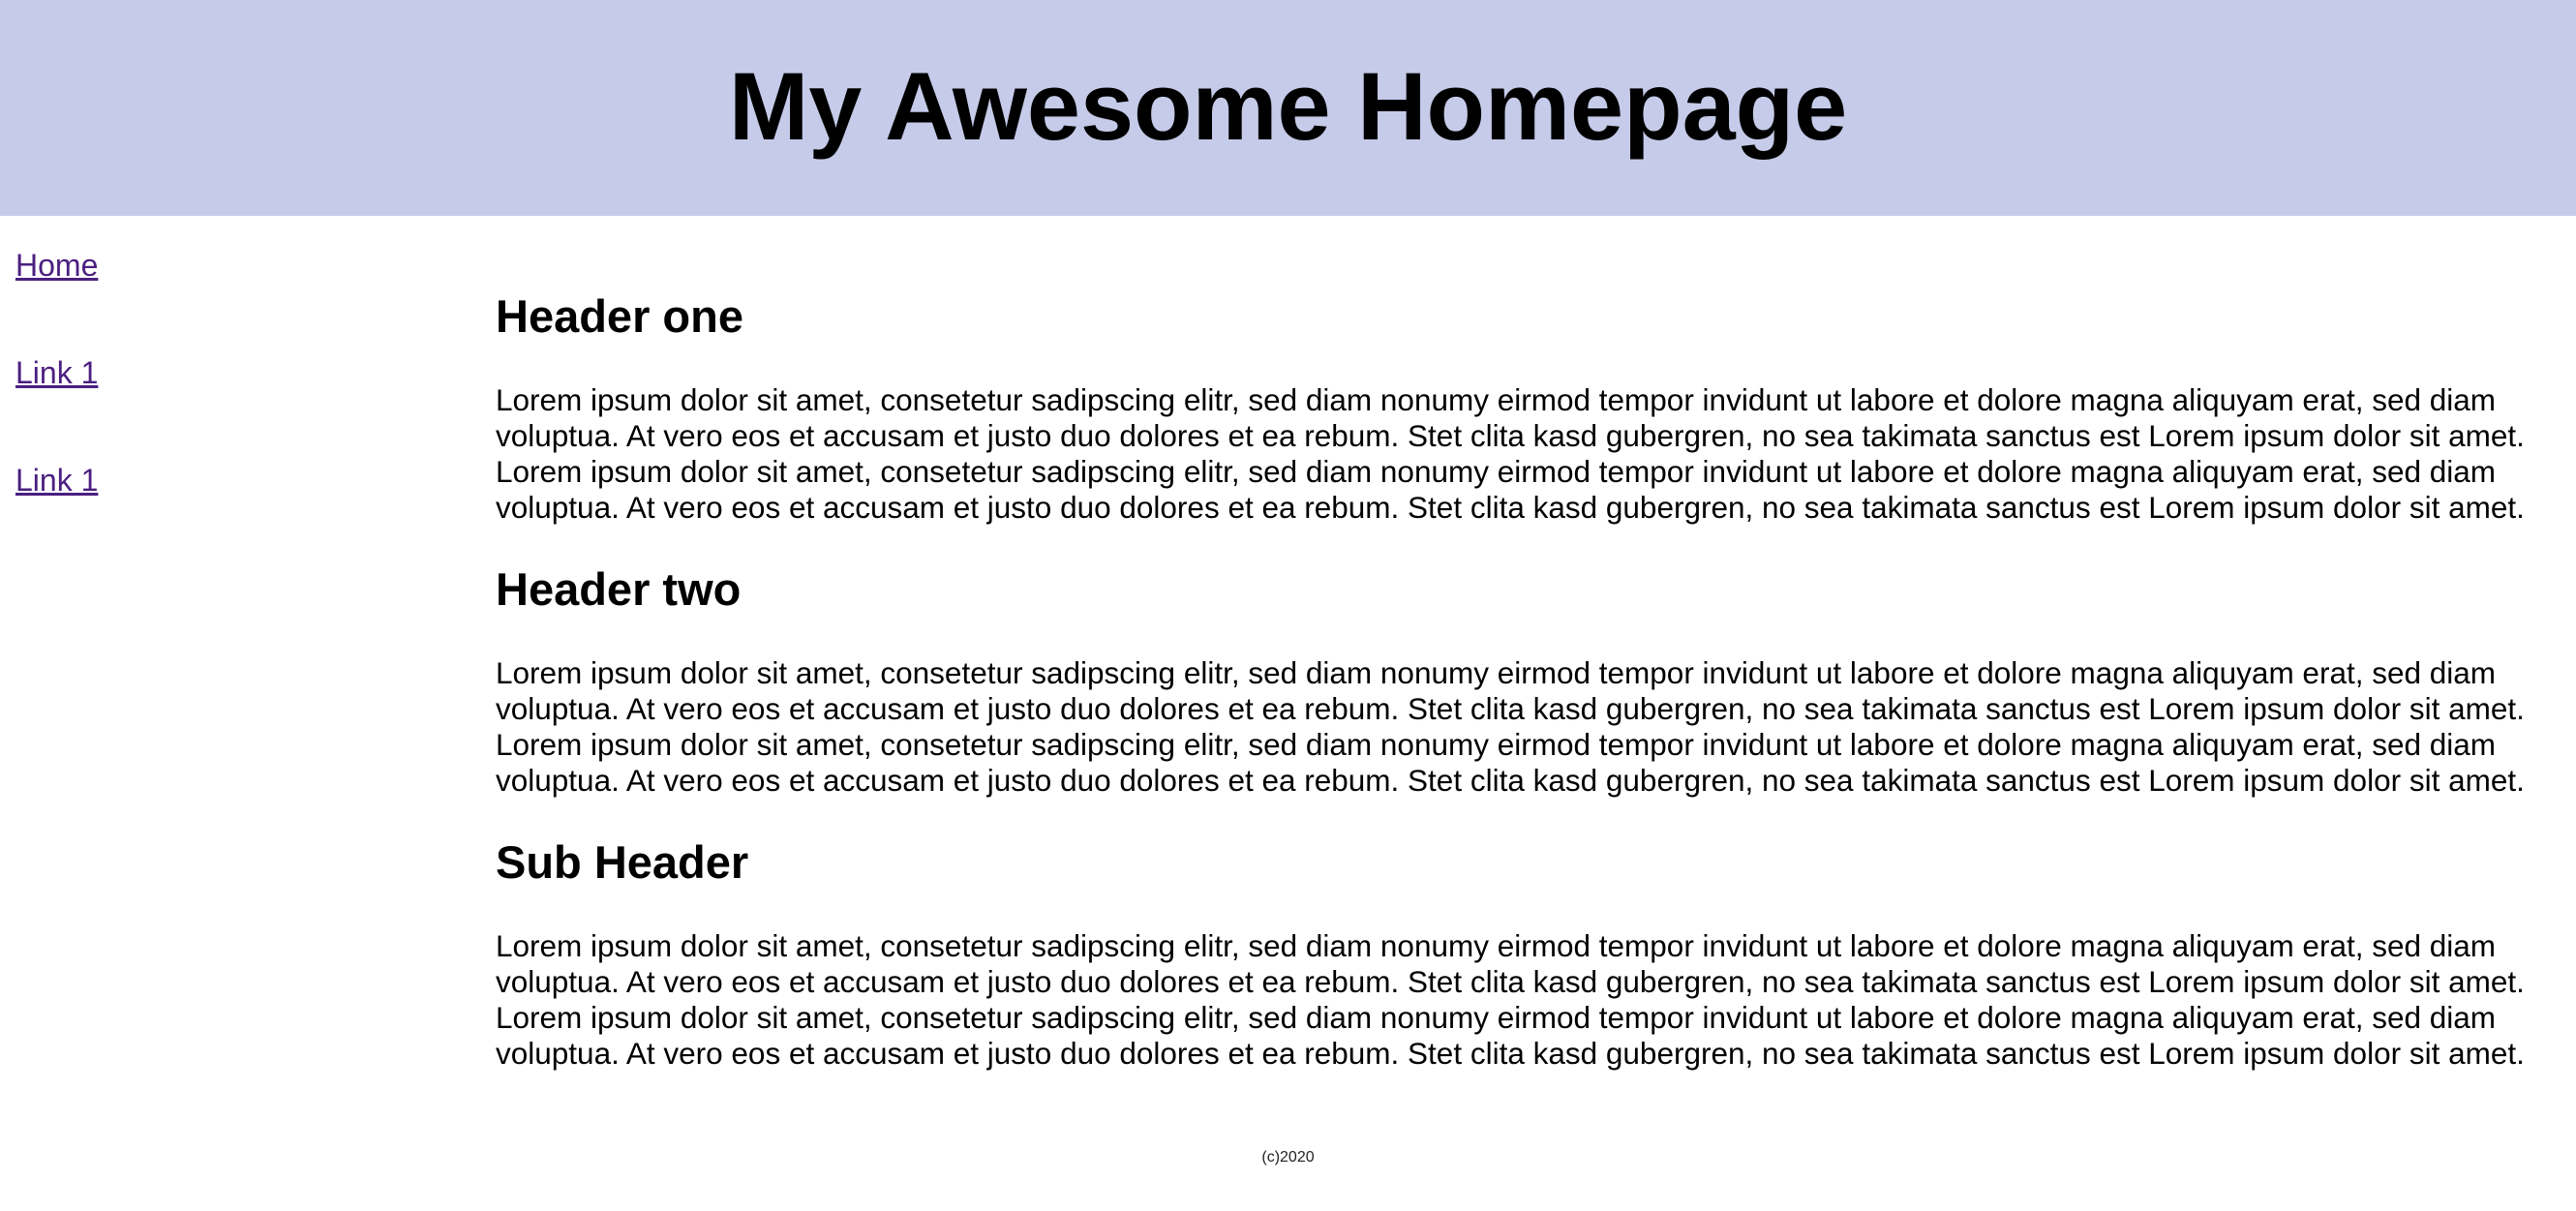 This screenshot has height=1211, width=2576. I want to click on site-title: My Awesome Homepage, so click(1288, 106).